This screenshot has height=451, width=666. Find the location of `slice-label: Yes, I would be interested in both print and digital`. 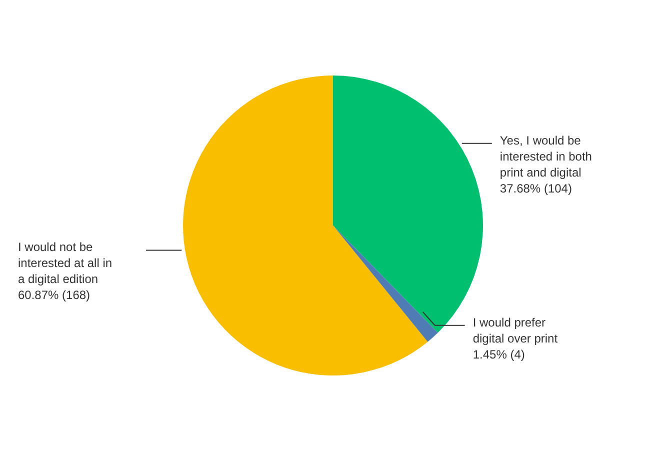

slice-label: Yes, I would be interested in both print and digital is located at coordinates (546, 156).